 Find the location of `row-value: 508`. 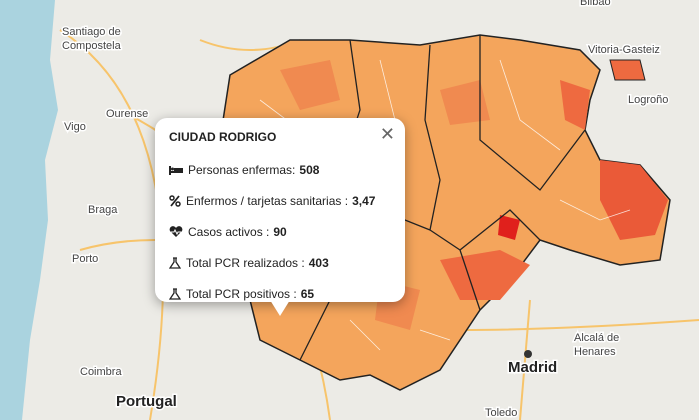

row-value: 508 is located at coordinates (309, 169).